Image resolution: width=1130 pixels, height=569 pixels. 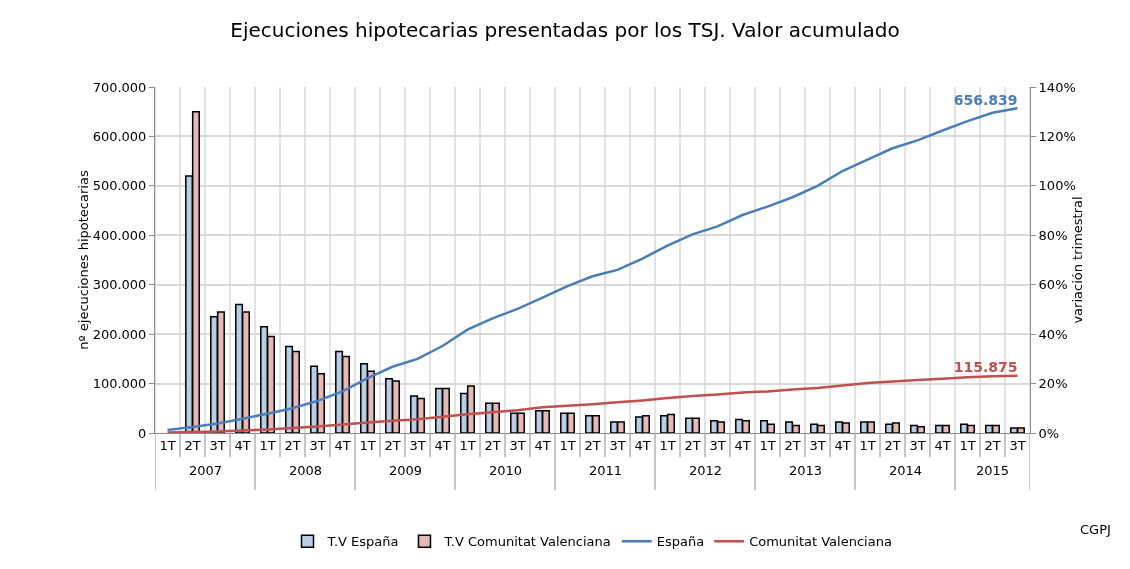 I want to click on y-tick-label: 200.000, so click(x=119, y=334).